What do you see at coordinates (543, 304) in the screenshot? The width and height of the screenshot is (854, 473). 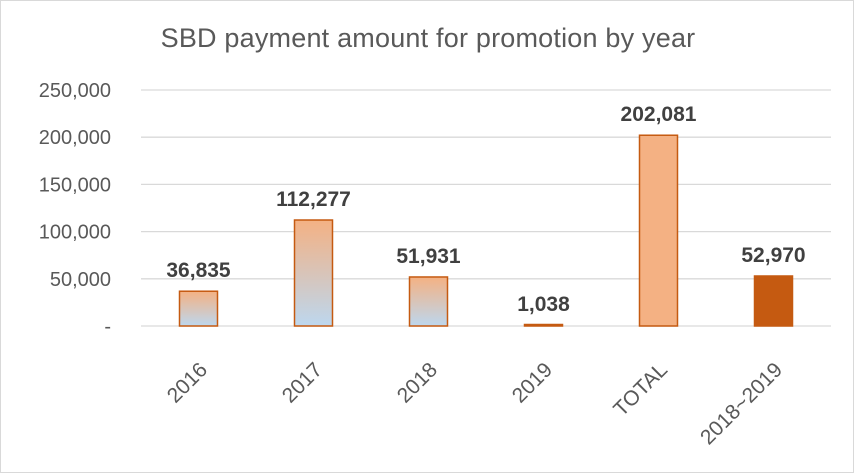 I see `data-label: 1,038` at bounding box center [543, 304].